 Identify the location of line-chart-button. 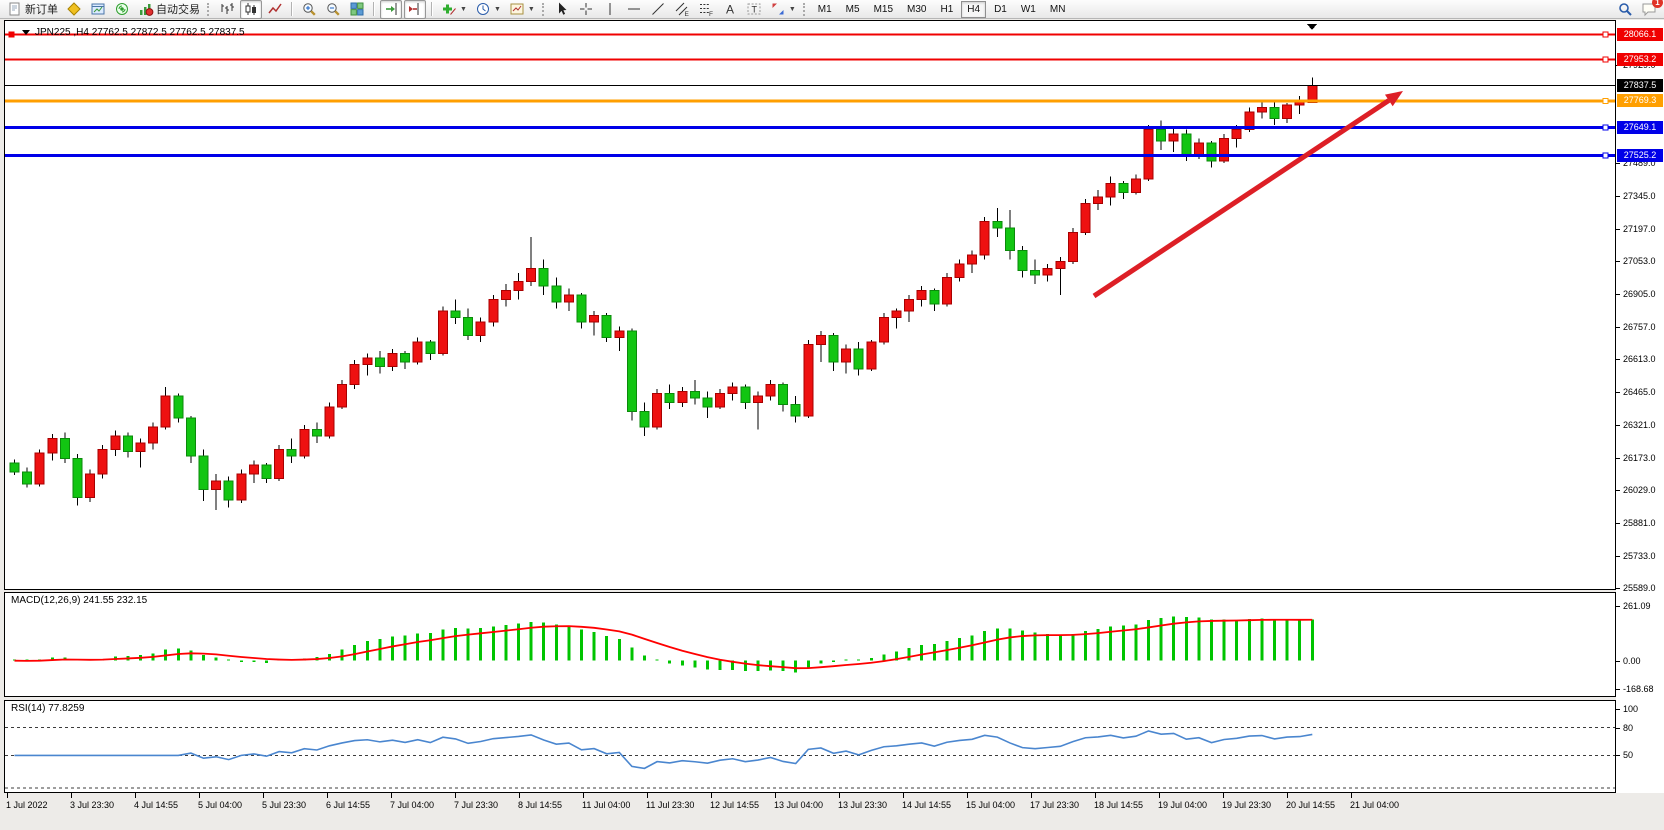
(275, 9).